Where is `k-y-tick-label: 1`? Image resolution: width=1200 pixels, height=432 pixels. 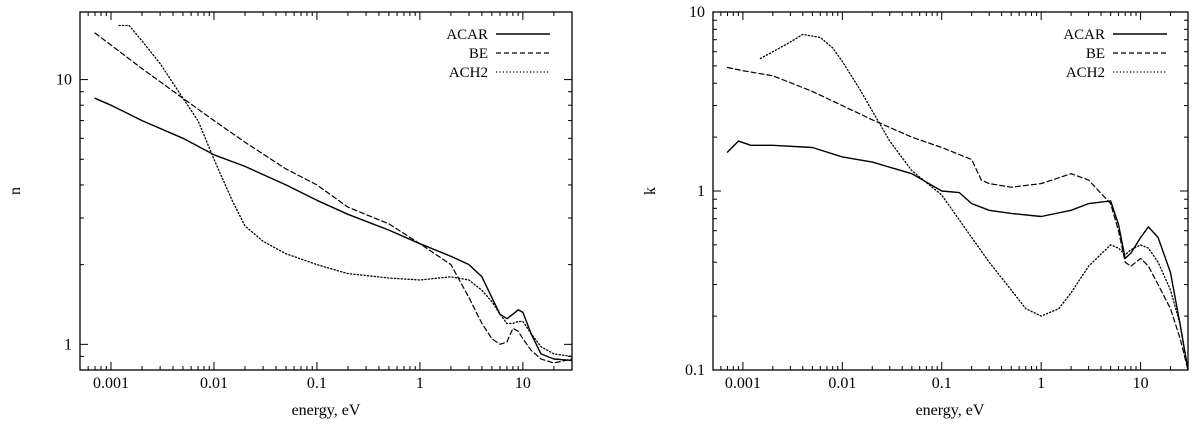 k-y-tick-label: 1 is located at coordinates (701, 191).